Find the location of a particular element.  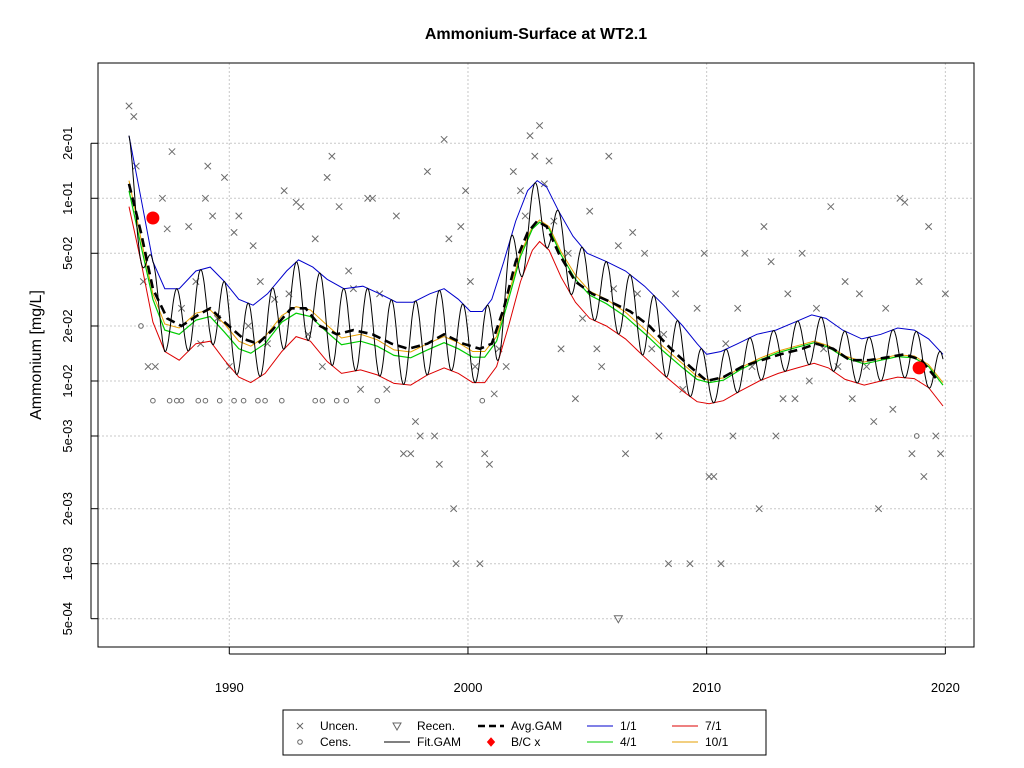

x-tick-label: 2010 is located at coordinates (706, 687).